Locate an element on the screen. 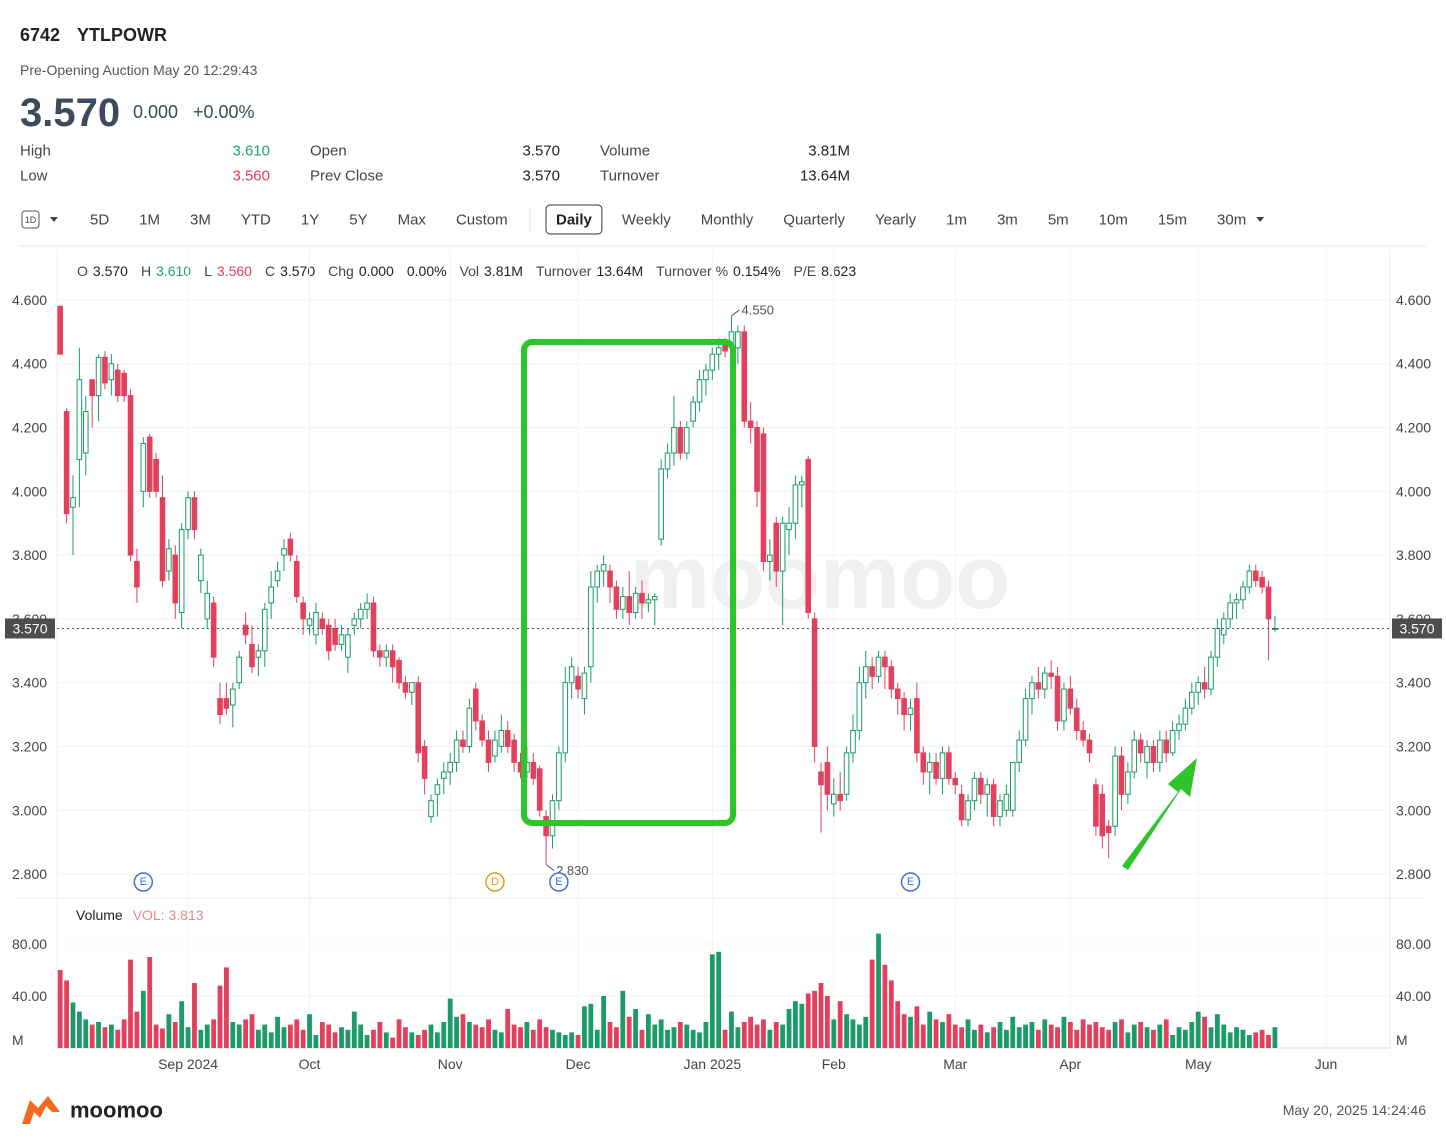  volume-title: Volume is located at coordinates (99, 915).